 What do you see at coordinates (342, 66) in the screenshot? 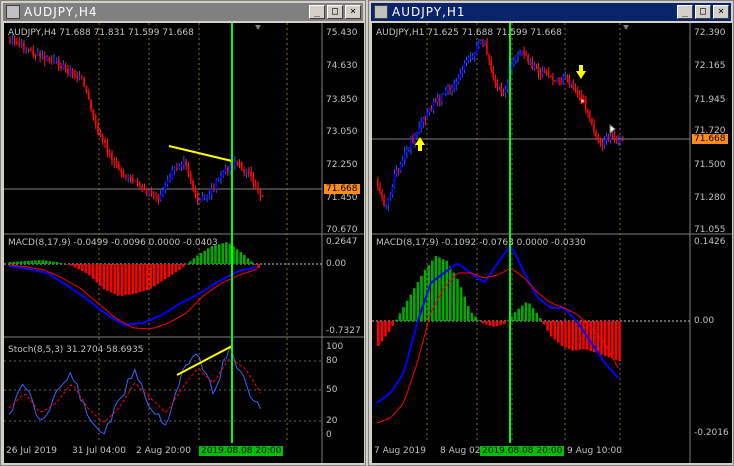
I see `price-tick: 74.630` at bounding box center [342, 66].